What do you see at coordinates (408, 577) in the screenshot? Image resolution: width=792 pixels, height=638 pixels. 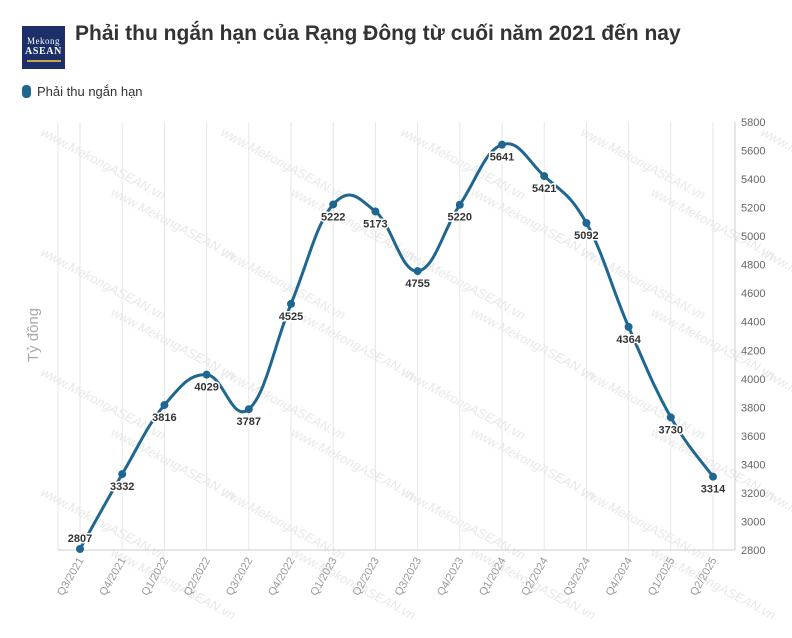 I see `x-tick-label: Q3/2023` at bounding box center [408, 577].